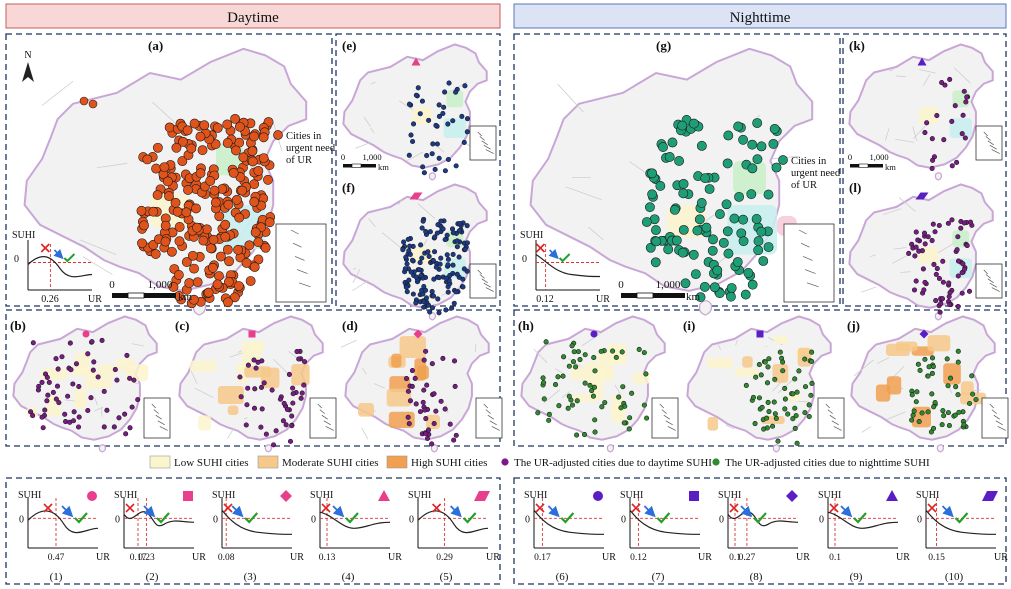 This screenshot has width=1011, height=589. Describe the element at coordinates (311, 148) in the screenshot. I see `urgent-legend-line2-day: urgent need` at that location.